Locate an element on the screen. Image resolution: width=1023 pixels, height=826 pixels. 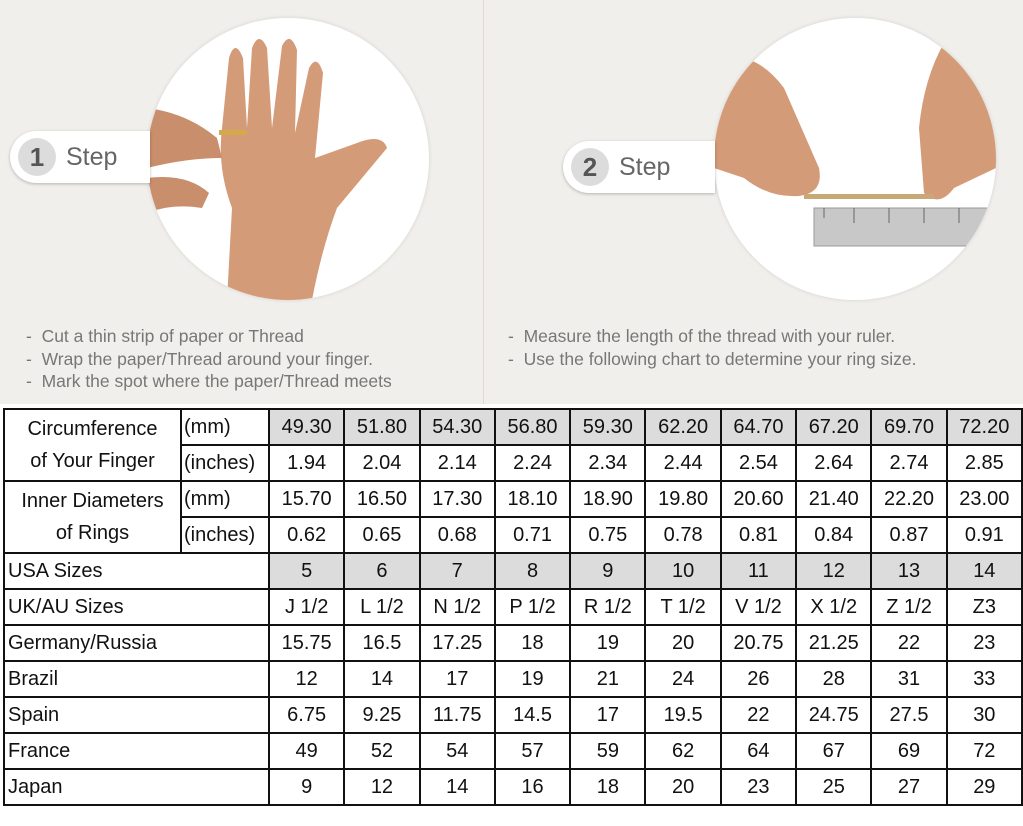
table-cell: 0.71 is located at coordinates (532, 535).